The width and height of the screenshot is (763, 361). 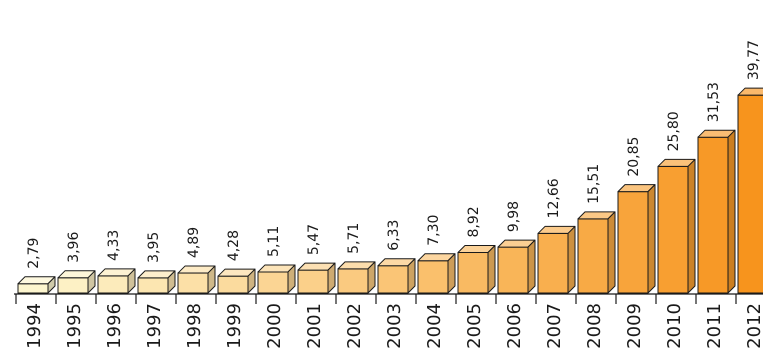 I want to click on value-label: 15,51, so click(x=594, y=184).